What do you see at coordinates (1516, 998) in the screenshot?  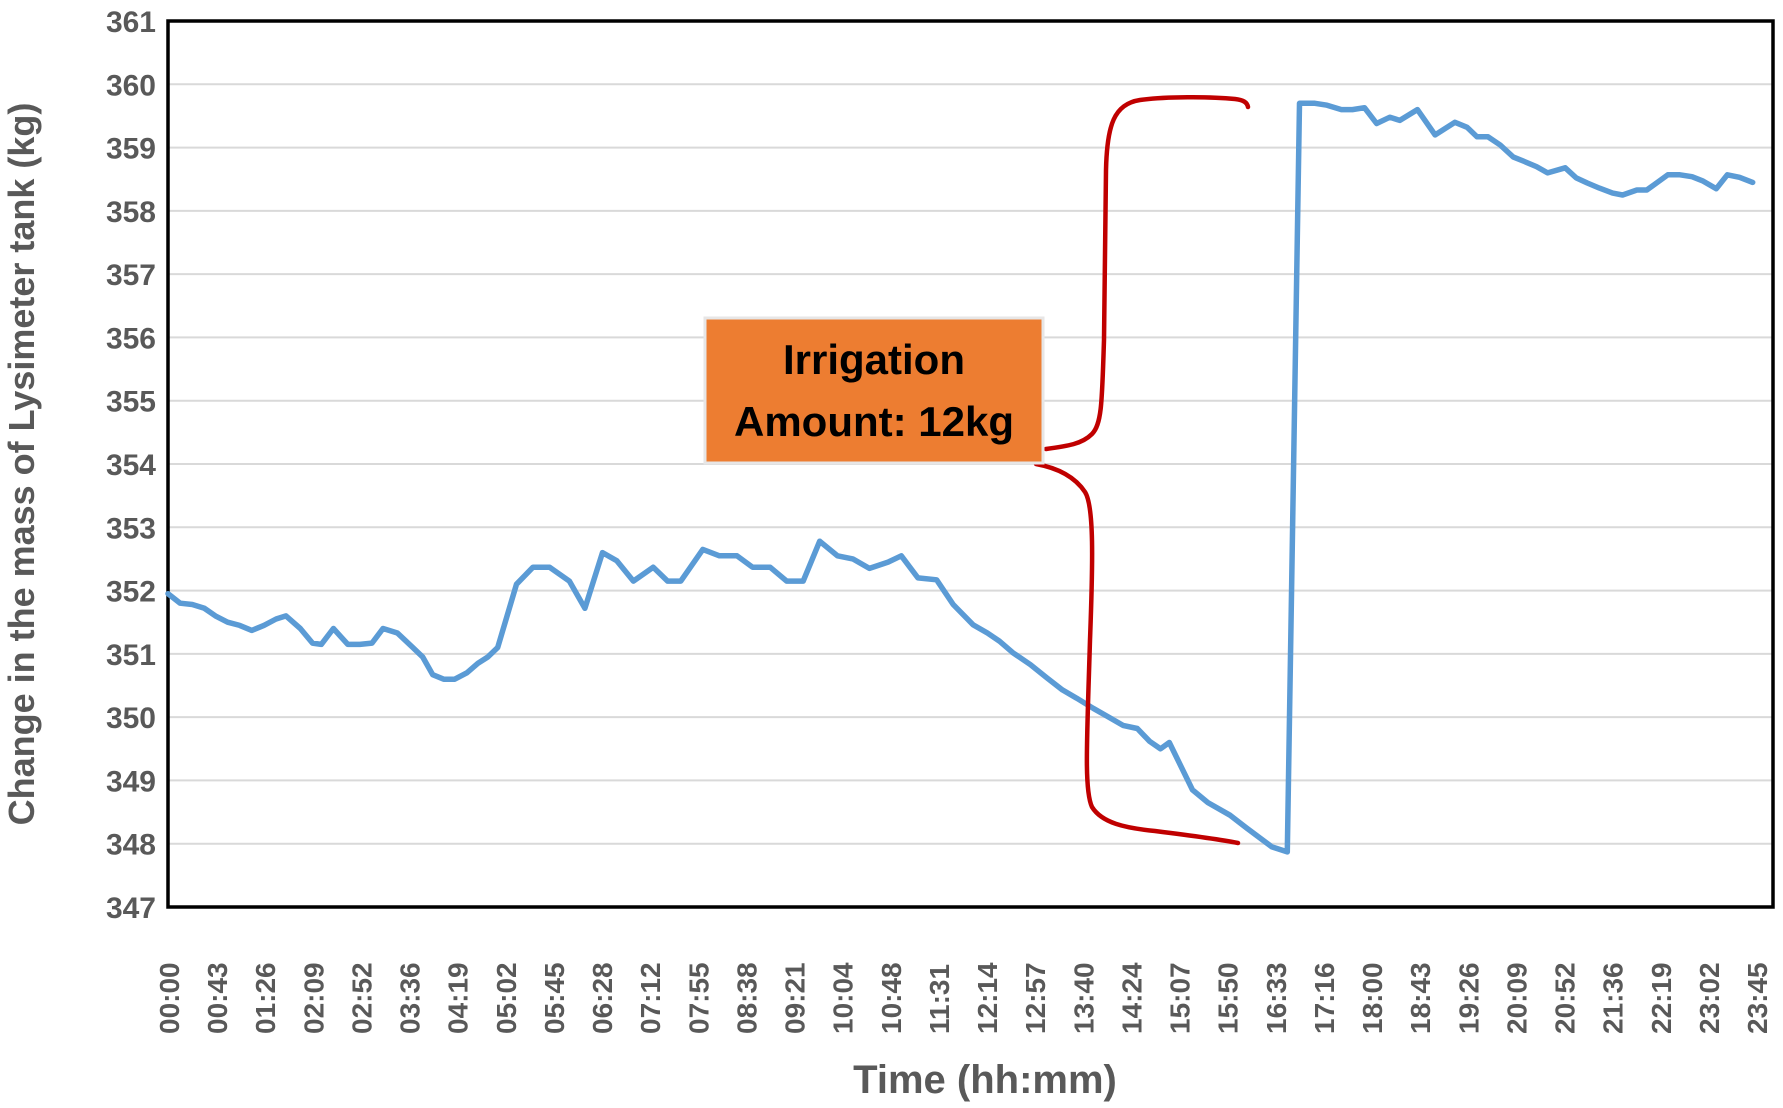 I see `x-tick-label: 20:09` at bounding box center [1516, 998].